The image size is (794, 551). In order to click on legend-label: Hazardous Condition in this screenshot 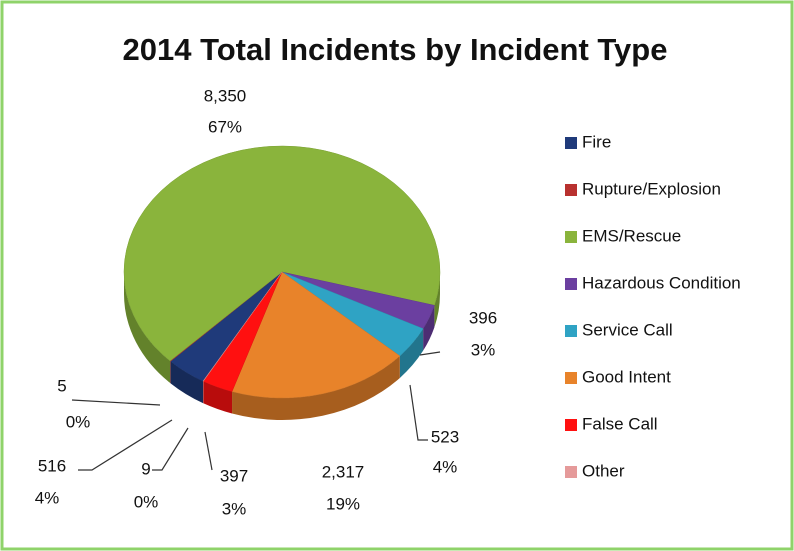, I will do `click(661, 282)`.